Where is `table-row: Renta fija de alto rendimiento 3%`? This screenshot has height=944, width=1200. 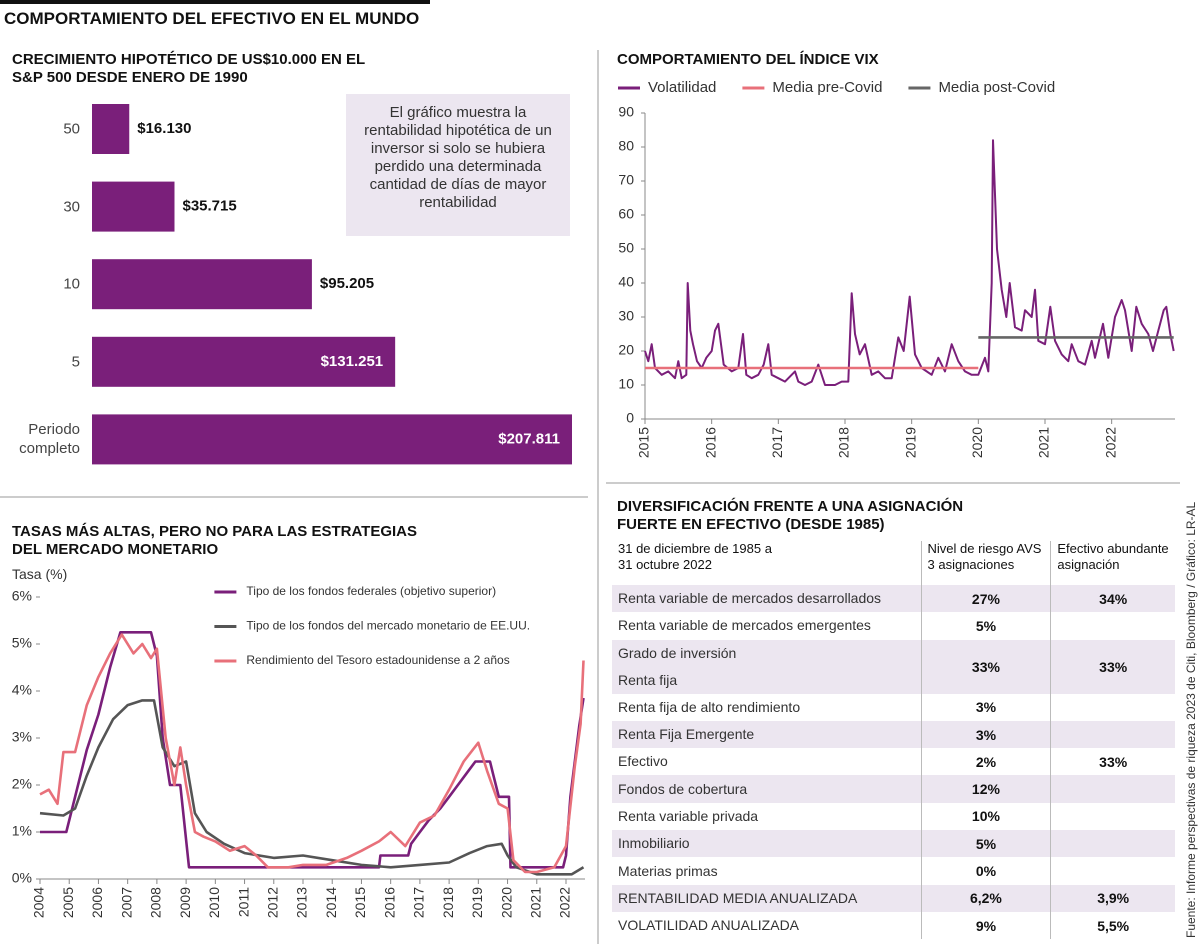
table-row: Renta fija de alto rendimiento 3% is located at coordinates (893, 707).